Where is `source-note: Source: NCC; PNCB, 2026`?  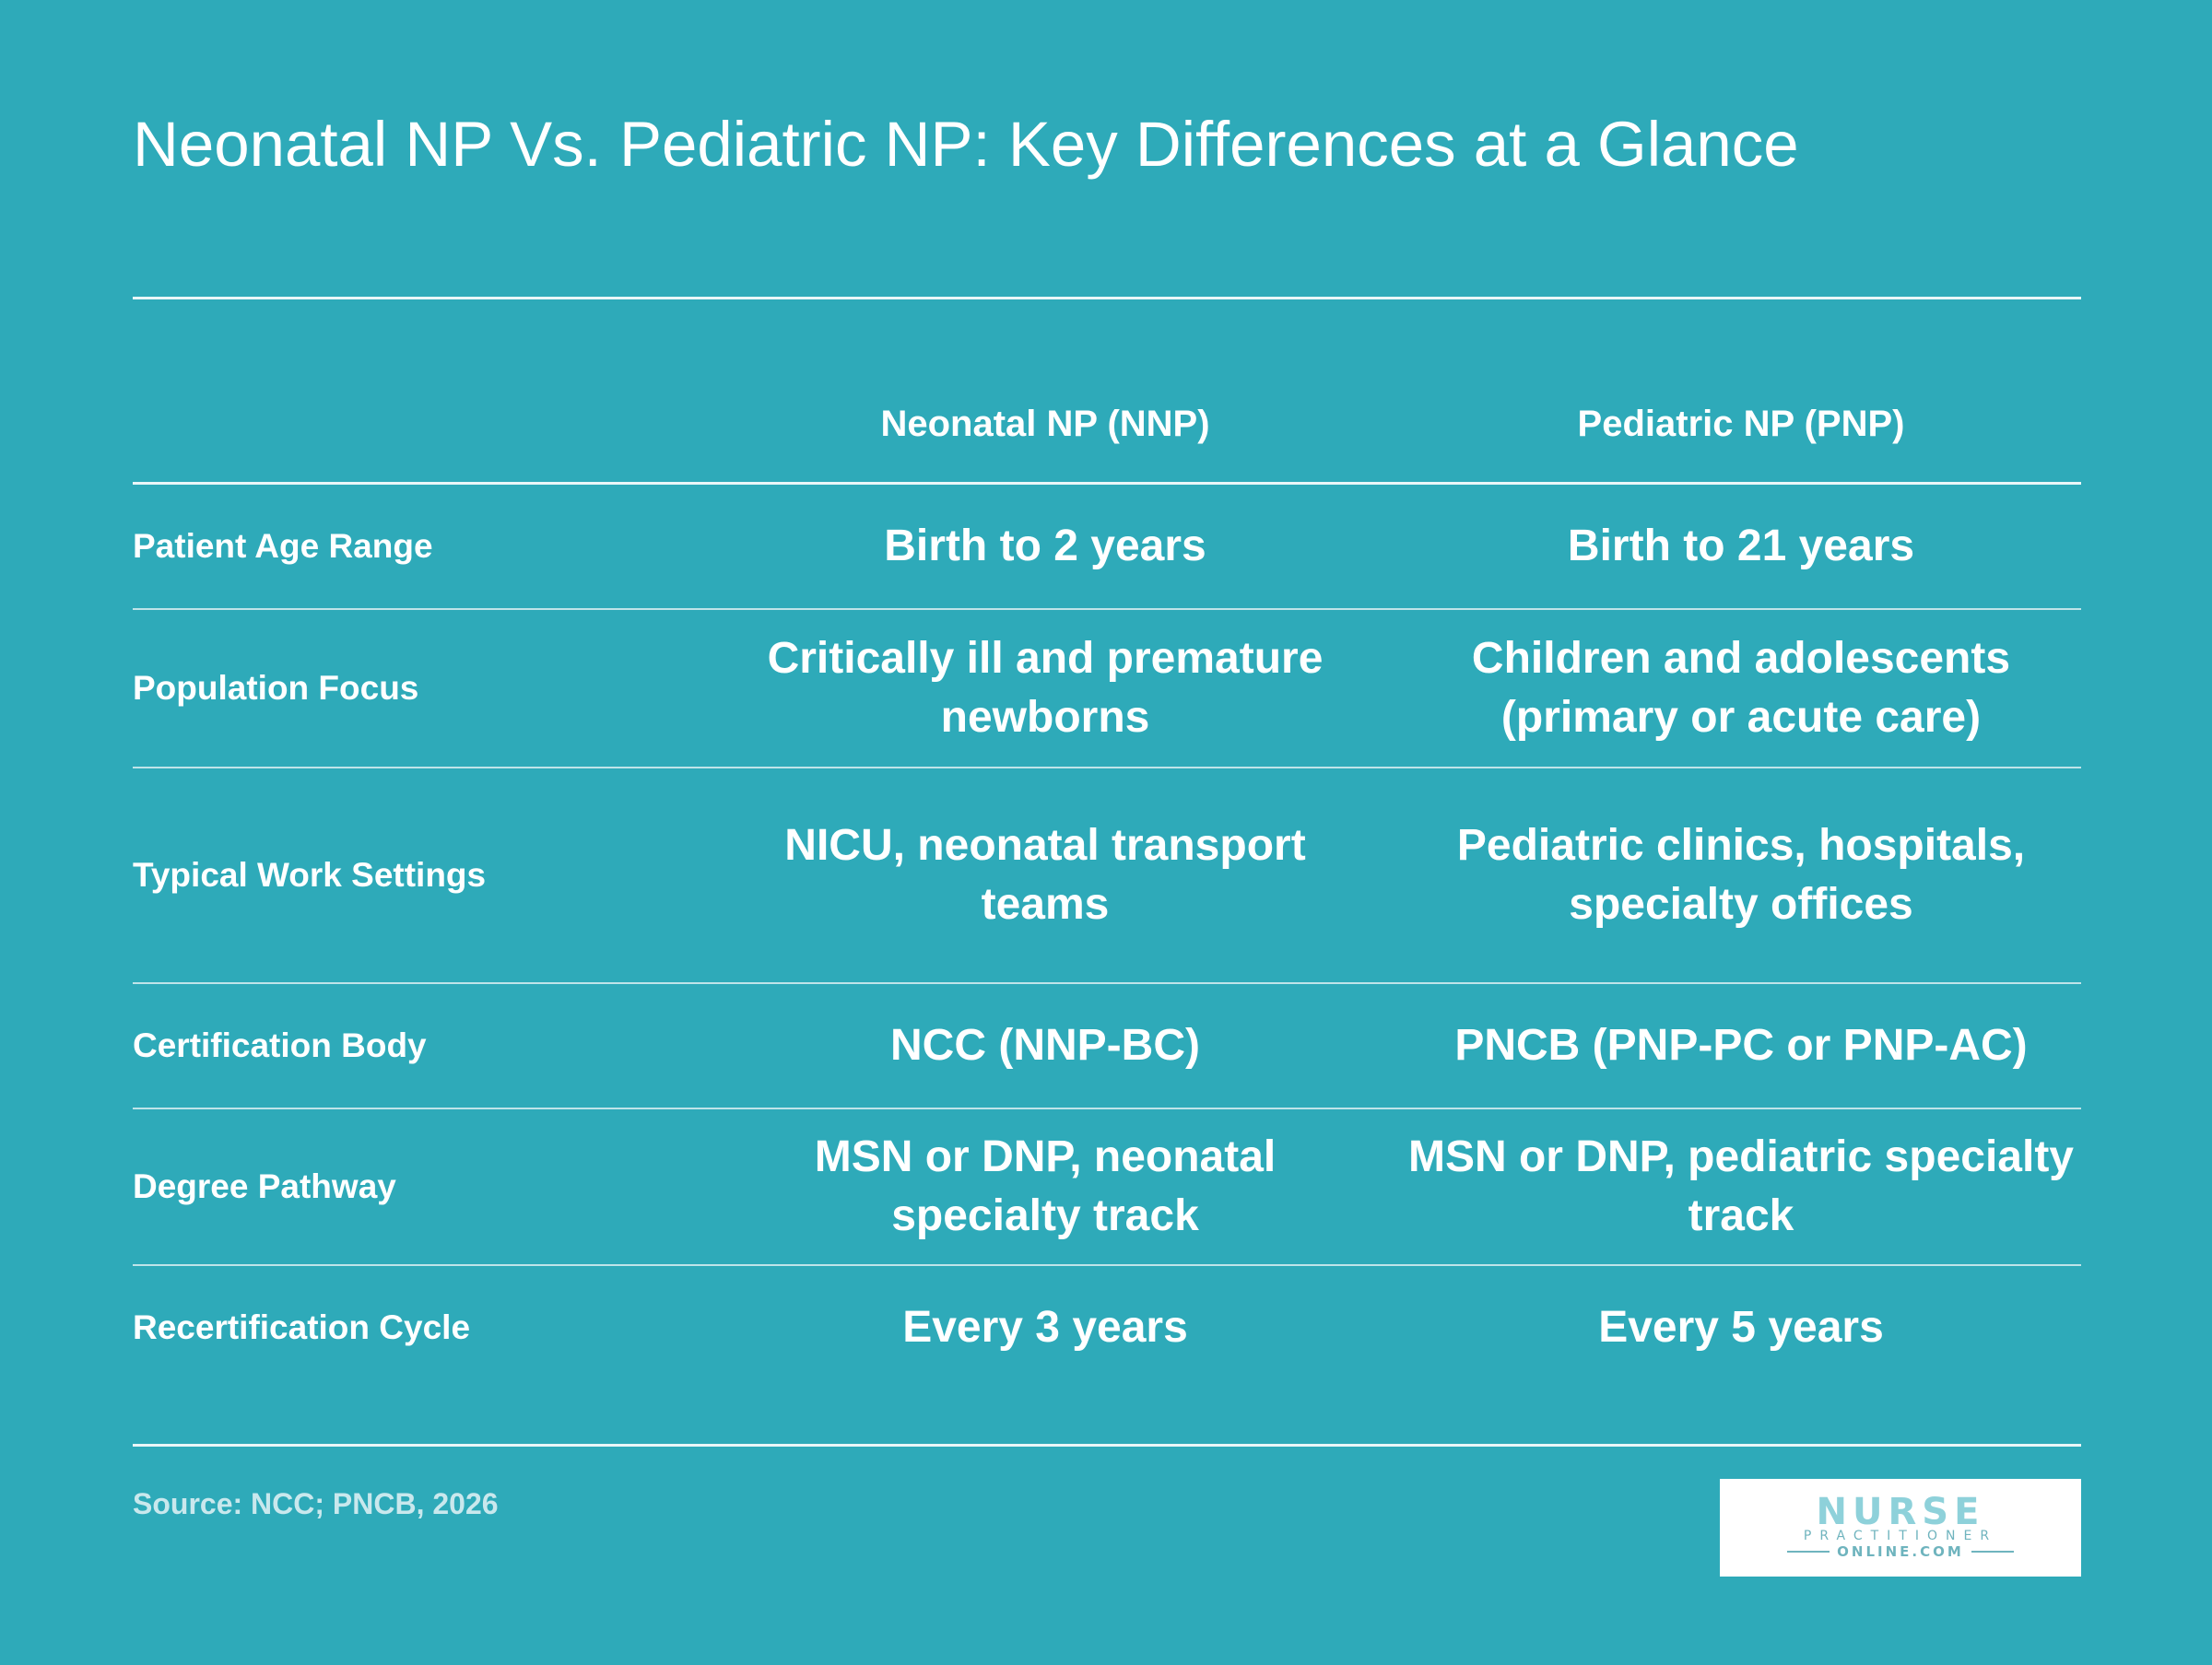
source-note: Source: NCC; PNCB, 2026 is located at coordinates (316, 1503).